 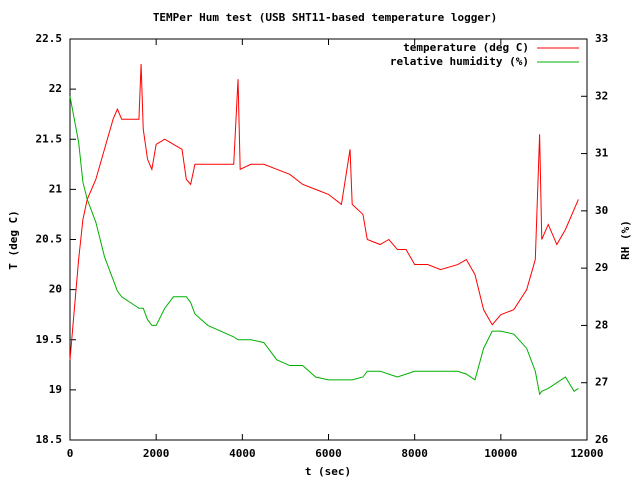 I want to click on y2-tick-label: 26, so click(x=602, y=439).